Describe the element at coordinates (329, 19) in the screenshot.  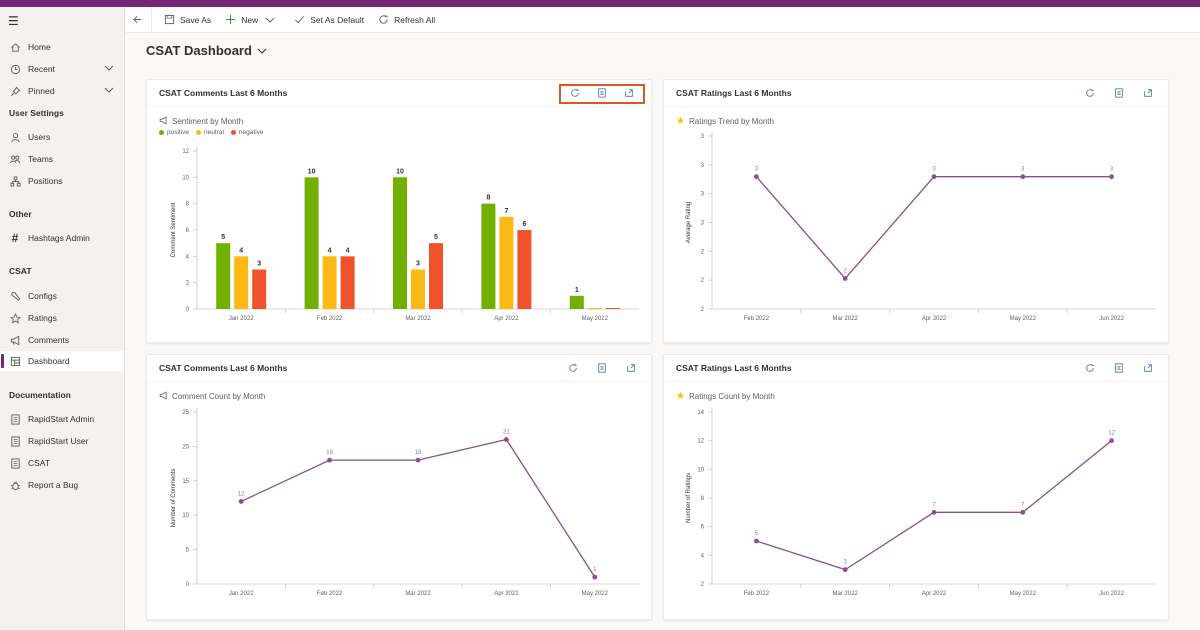
I see `set-as-default-button: Set As Default` at that location.